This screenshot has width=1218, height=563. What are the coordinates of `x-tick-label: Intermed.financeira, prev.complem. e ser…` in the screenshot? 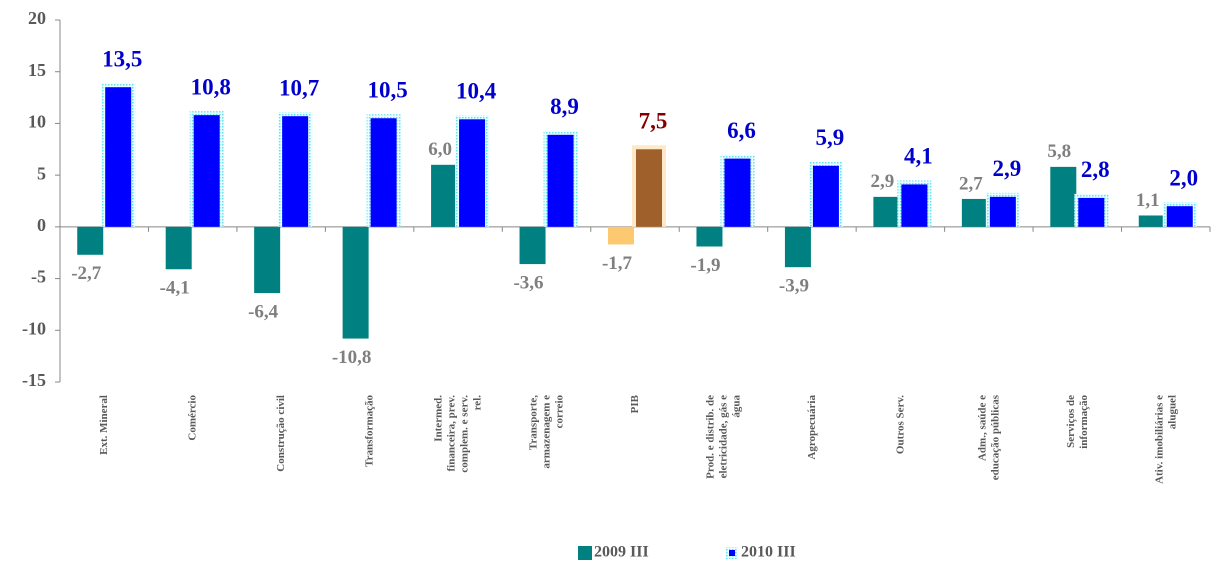 It's located at (457, 434).